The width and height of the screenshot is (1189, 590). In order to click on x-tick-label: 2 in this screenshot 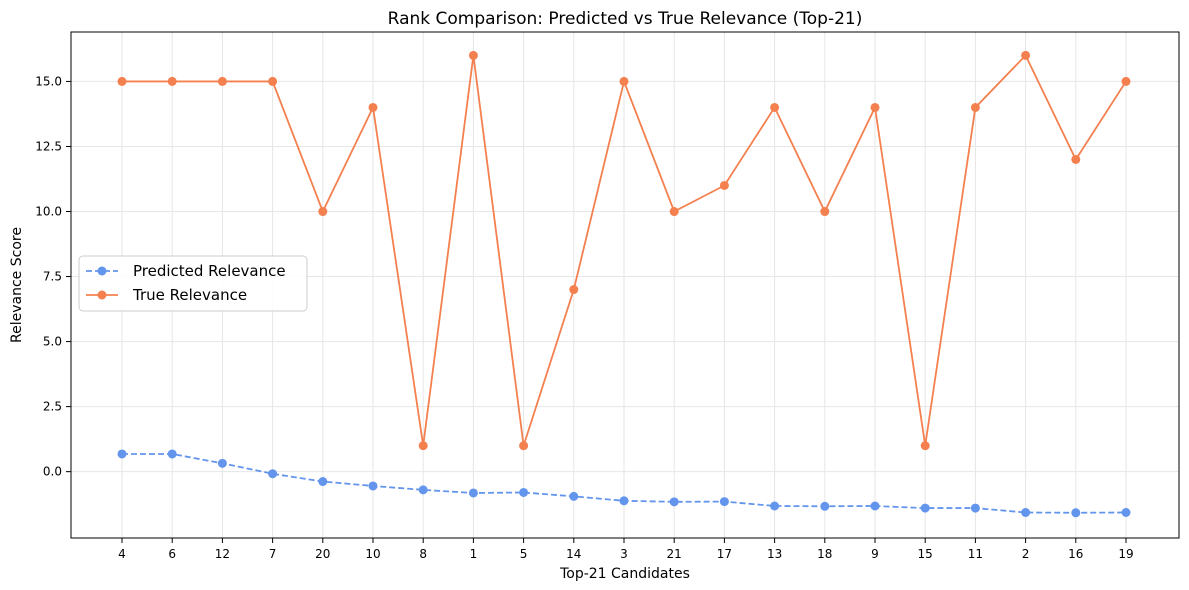, I will do `click(1026, 554)`.